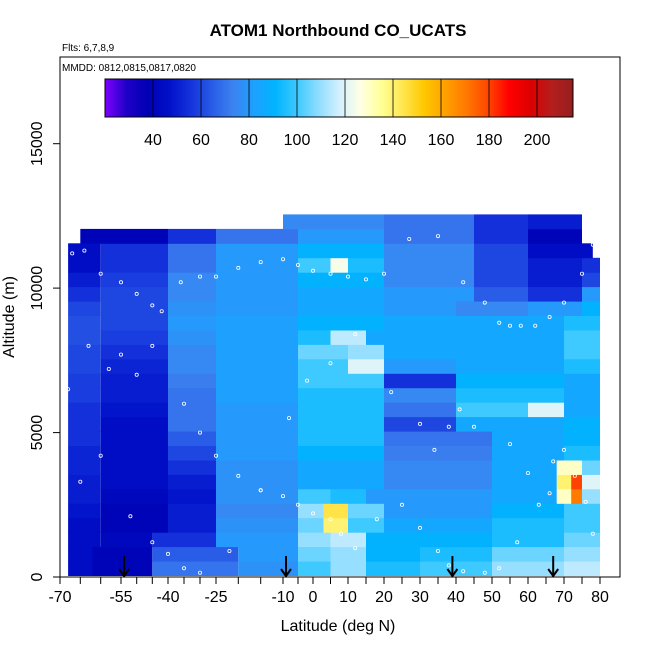 This screenshot has height=650, width=650. I want to click on colorbar-tick-label: 140, so click(393, 140).